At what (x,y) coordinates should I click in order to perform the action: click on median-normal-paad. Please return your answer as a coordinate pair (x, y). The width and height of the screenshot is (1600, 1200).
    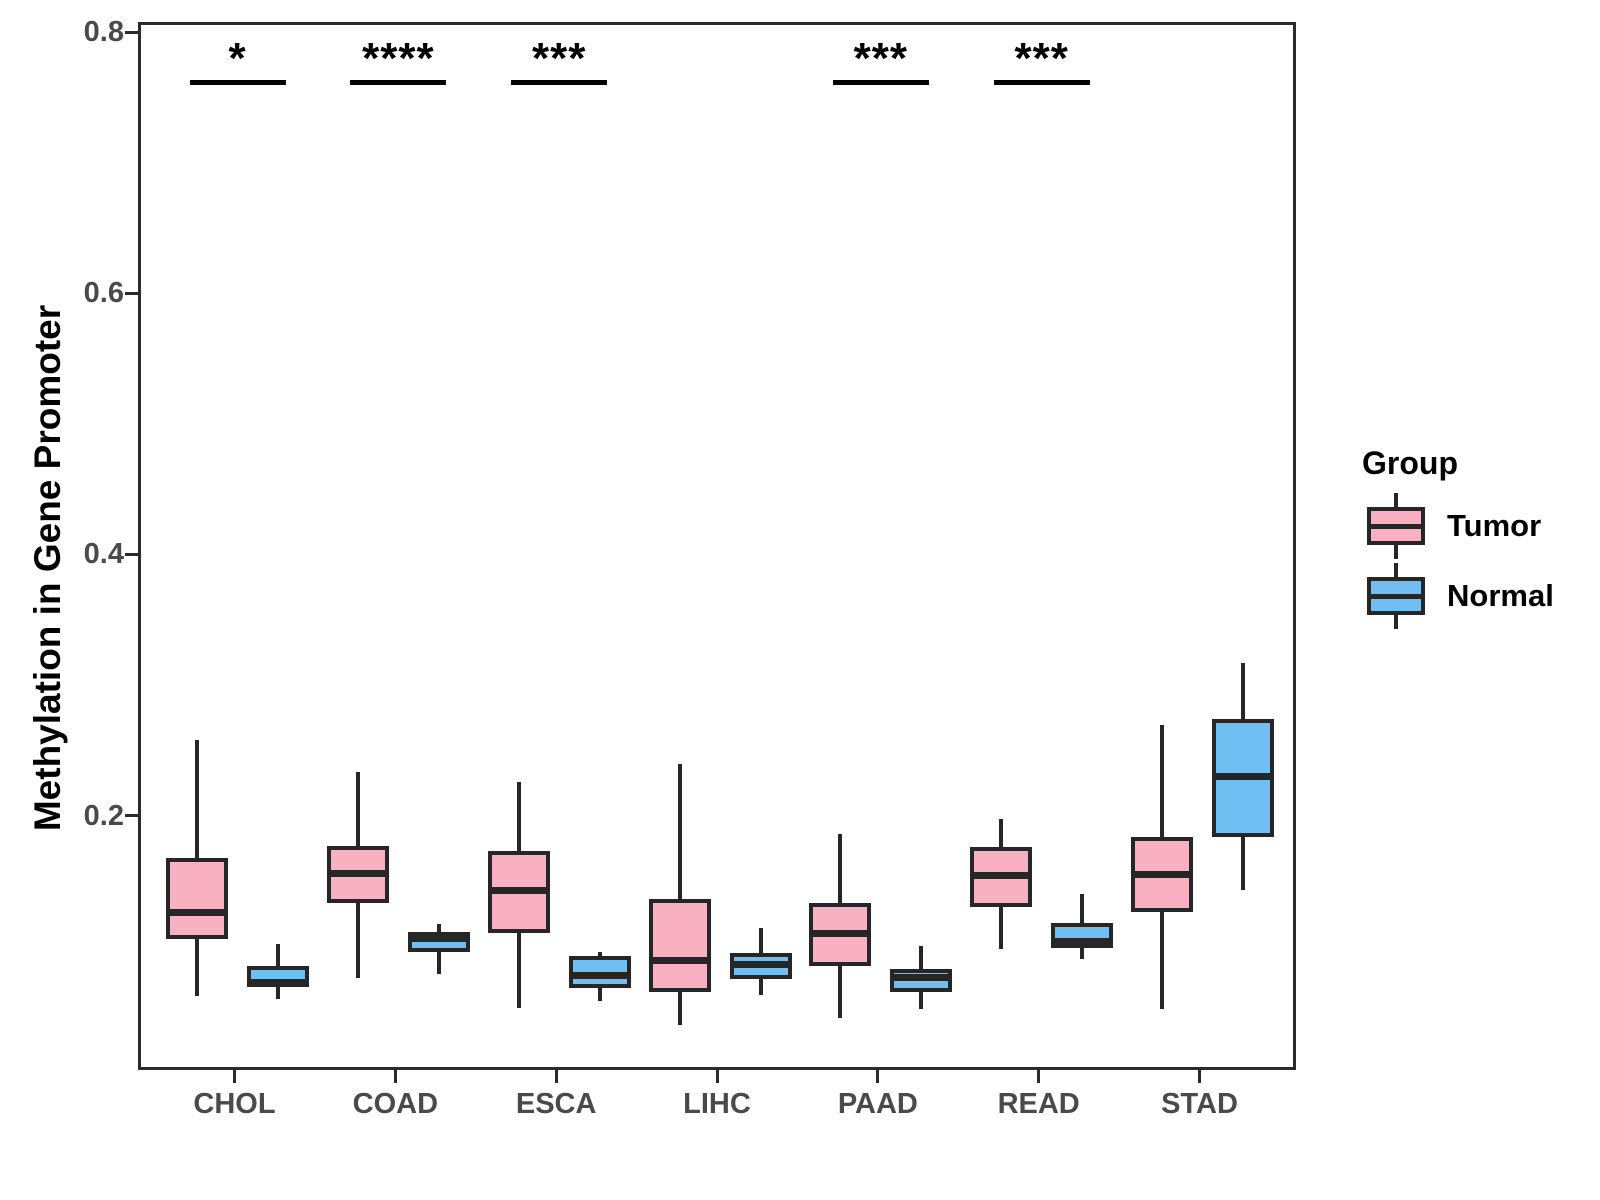
    Looking at the image, I should click on (921, 978).